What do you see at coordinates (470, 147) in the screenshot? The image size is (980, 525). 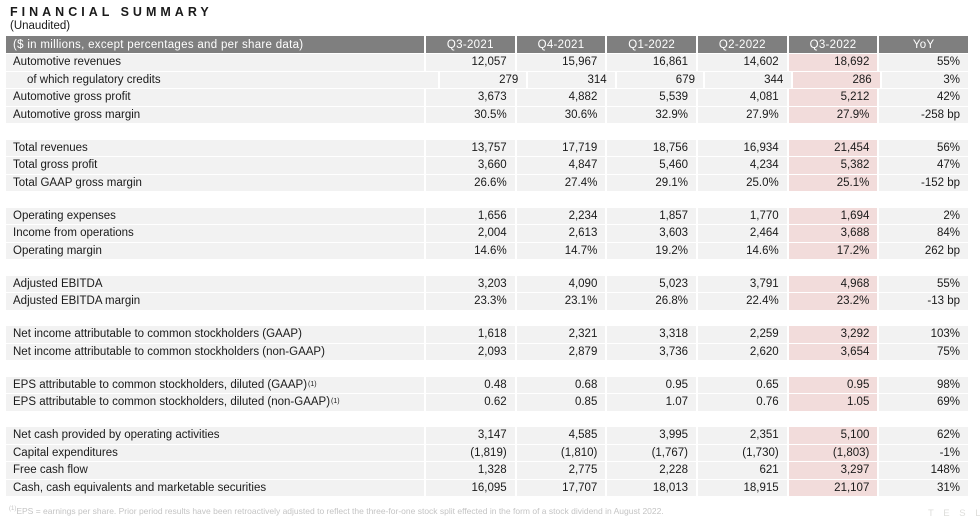 I see `value-cell-q3-2021: 13,757` at bounding box center [470, 147].